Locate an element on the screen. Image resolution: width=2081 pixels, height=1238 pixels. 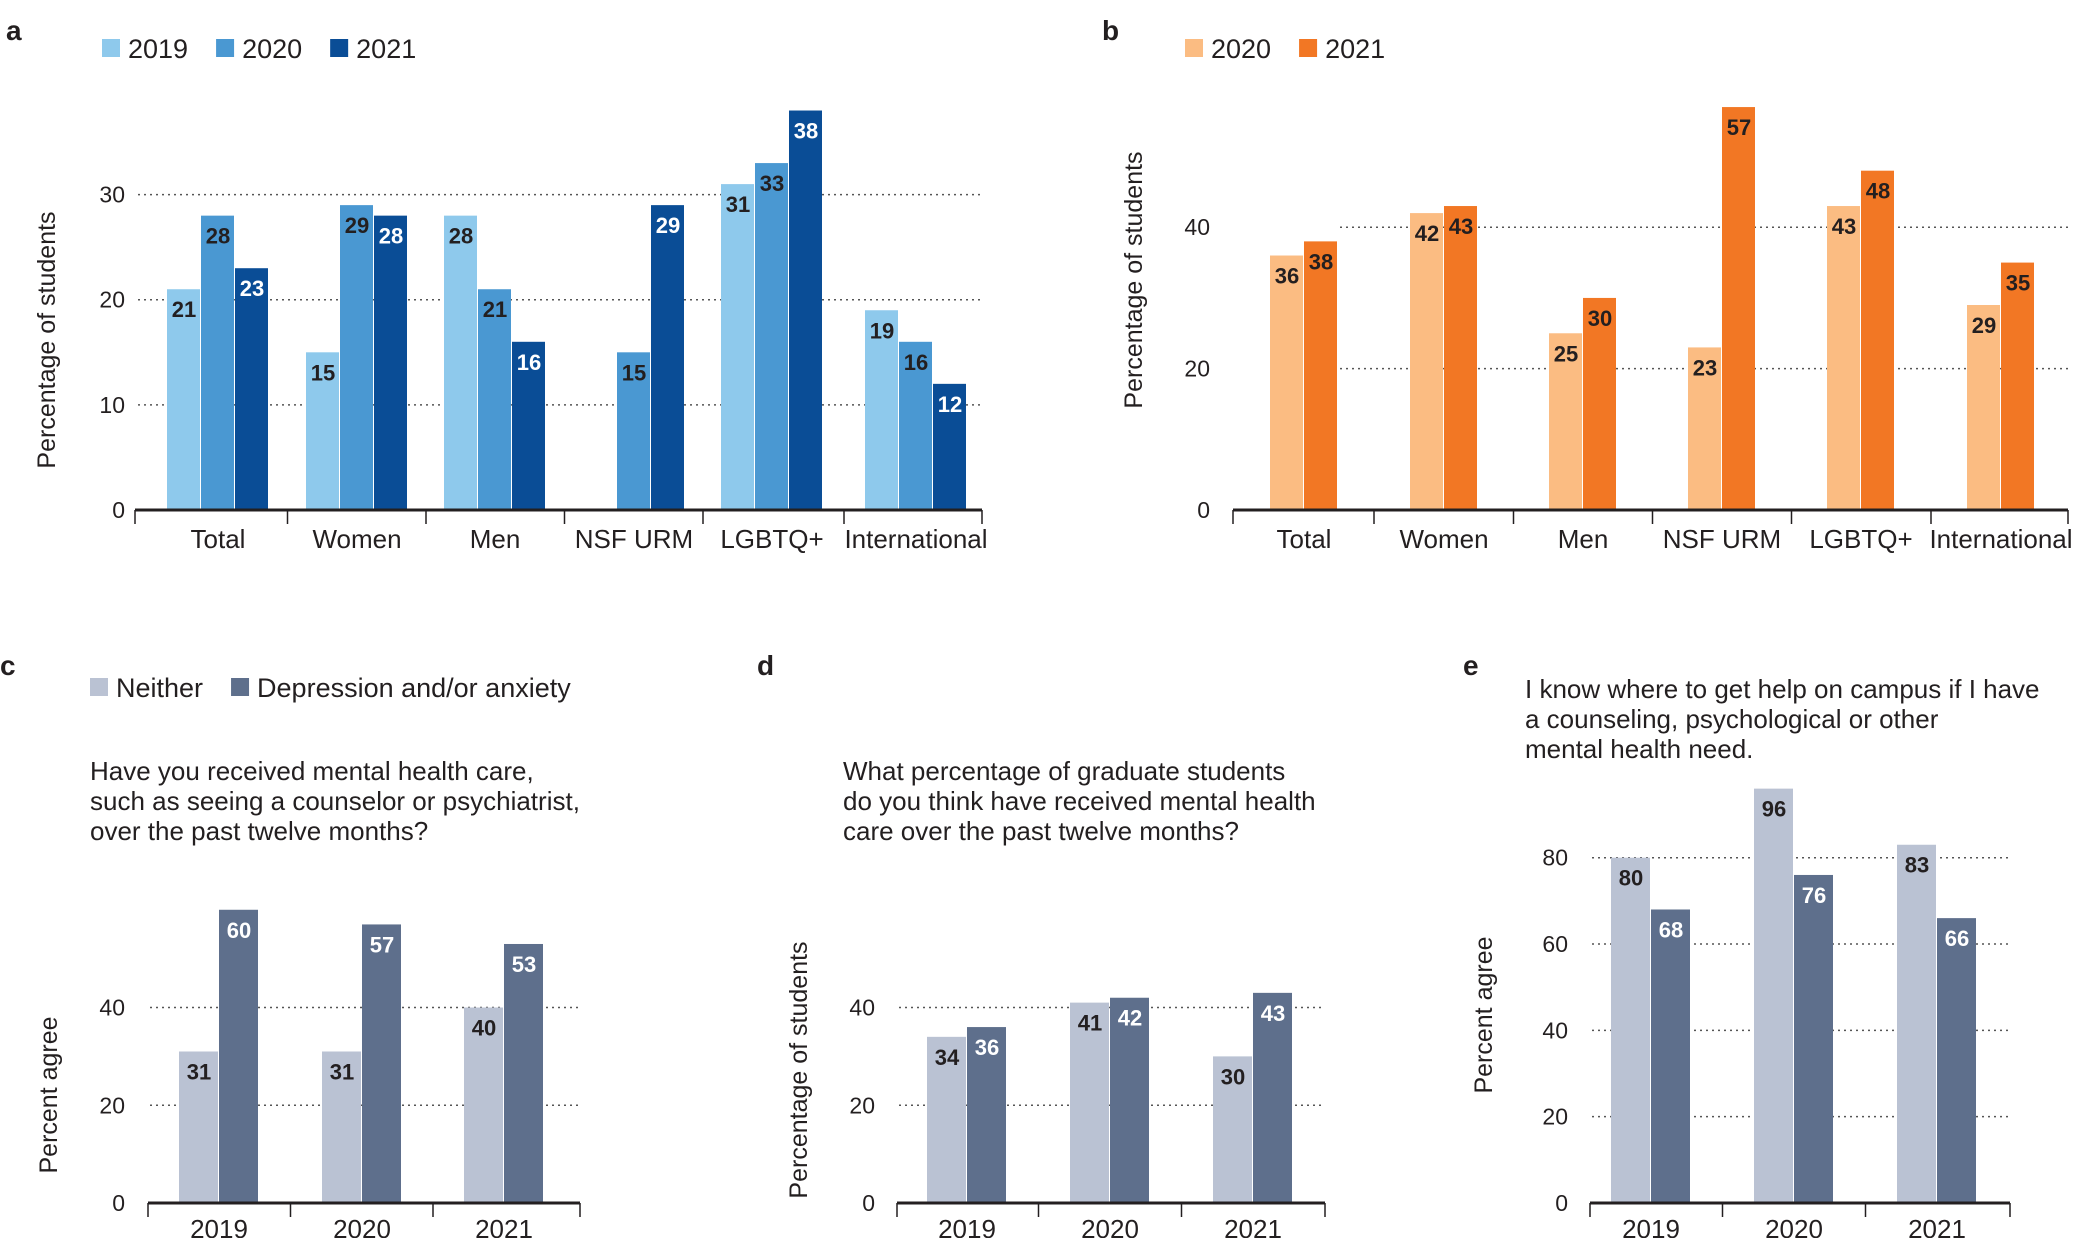
bar-total-2019 is located at coordinates (183, 399).